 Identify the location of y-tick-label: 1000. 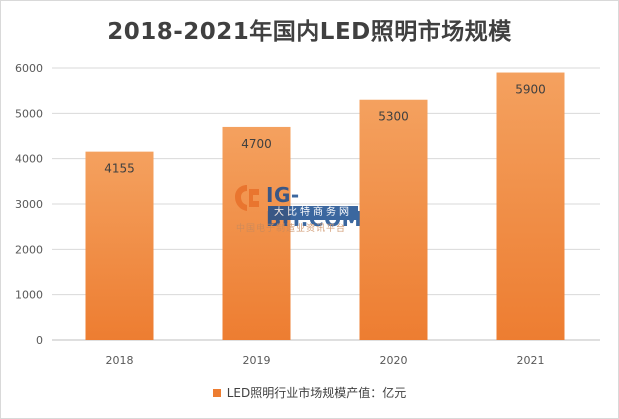
(29, 295).